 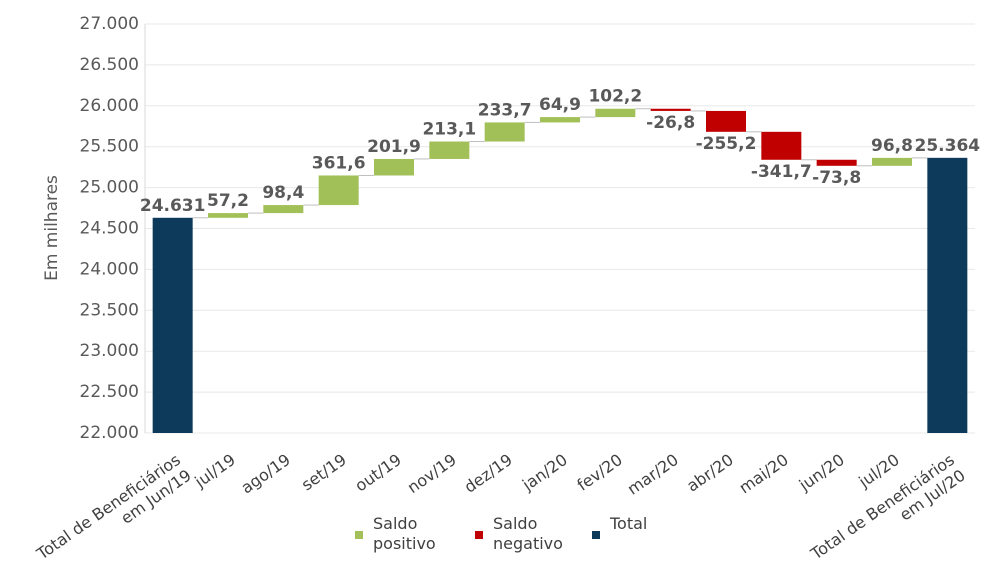 I want to click on data-label: -255,2, so click(x=726, y=144).